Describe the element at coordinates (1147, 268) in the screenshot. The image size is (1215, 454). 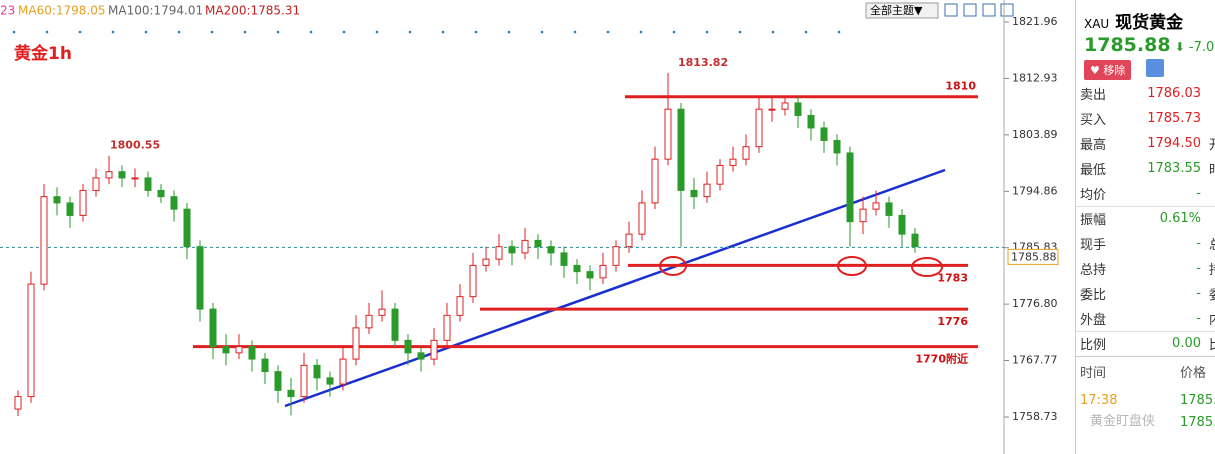
I see `quote-row: 总持 -持` at that location.